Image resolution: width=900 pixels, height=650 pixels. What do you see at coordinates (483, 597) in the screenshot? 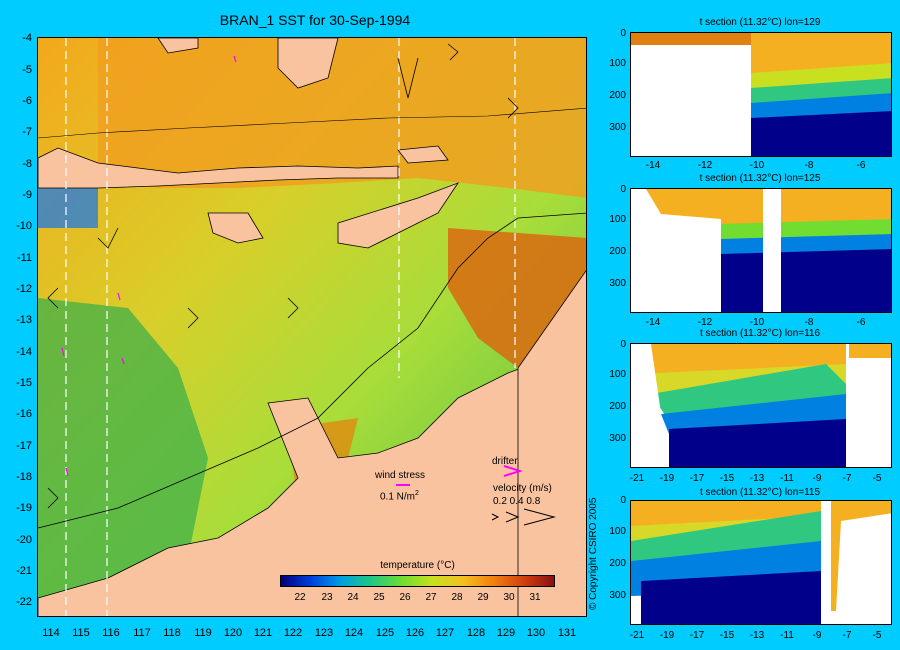
I see `colorbar-tick: 29` at bounding box center [483, 597].